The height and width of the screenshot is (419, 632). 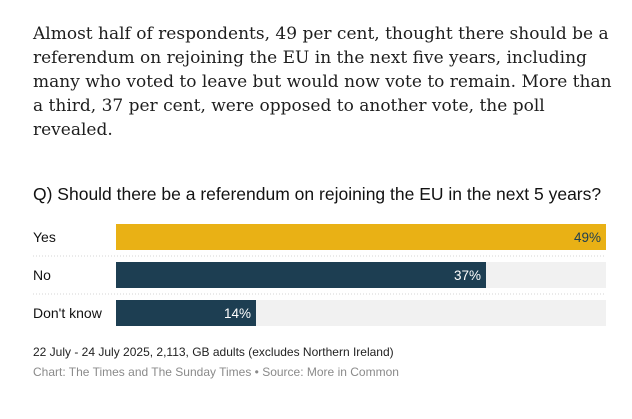 What do you see at coordinates (237, 313) in the screenshot?
I see `value-label-don-t-know: 14%` at bounding box center [237, 313].